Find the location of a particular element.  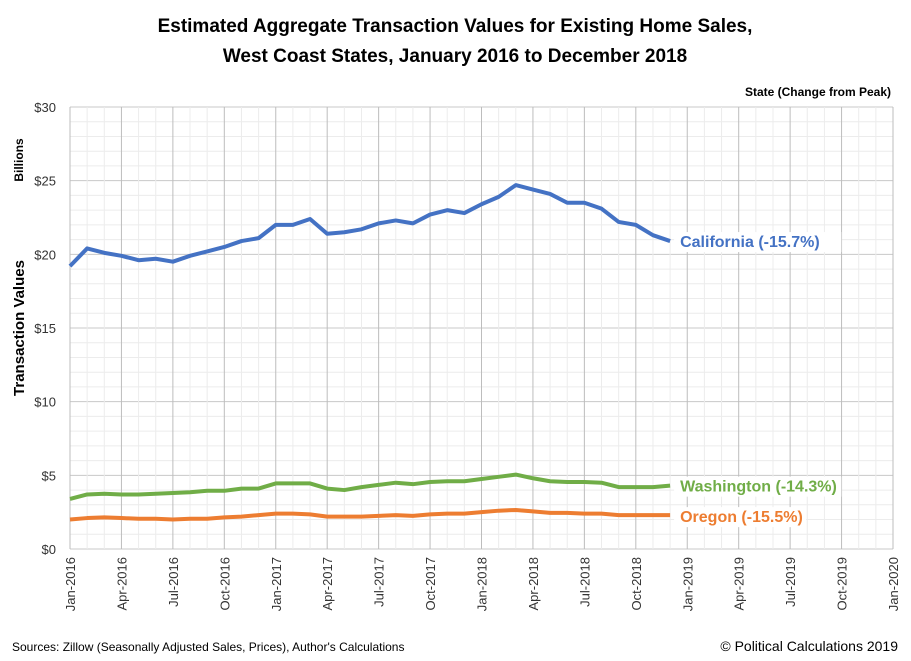

x-tick-label: Apr-2017 is located at coordinates (327, 583).